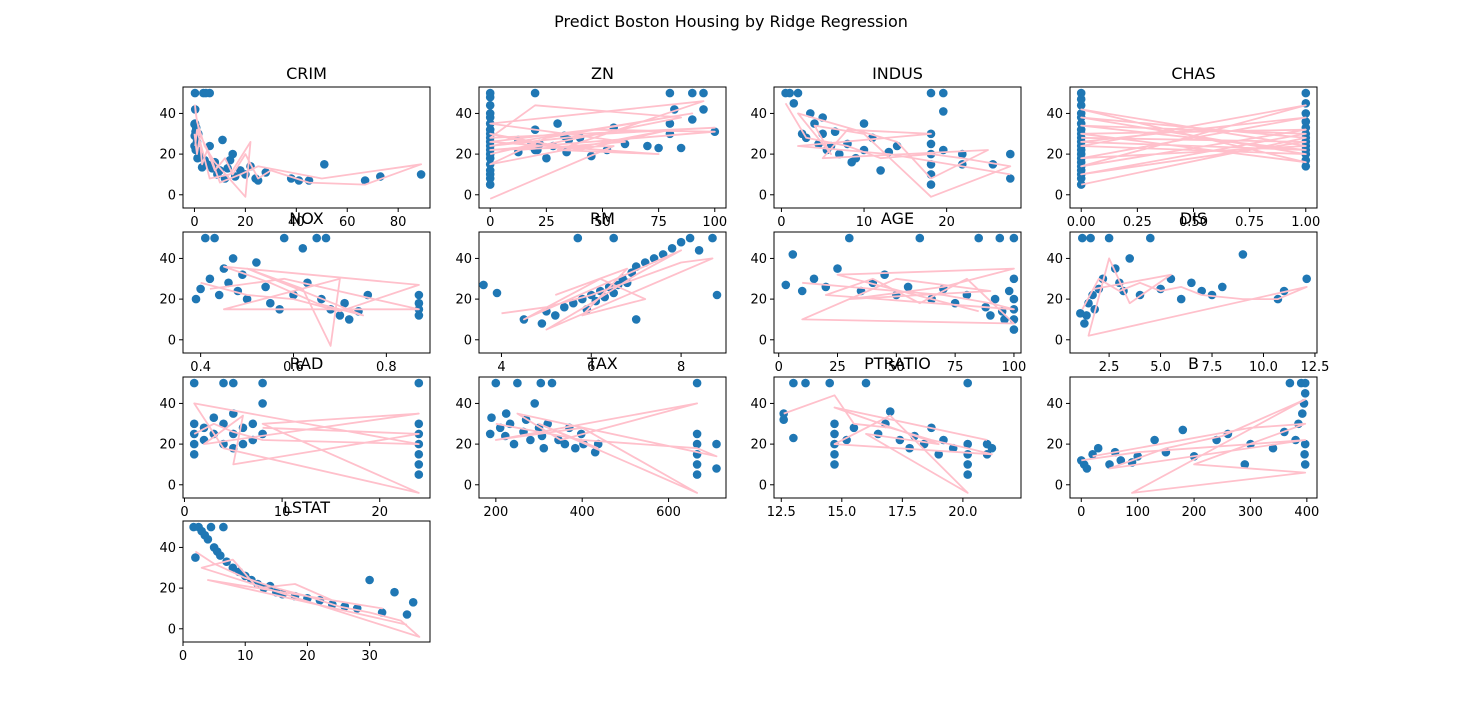  I want to click on x-tick-label: 200, so click(495, 512).